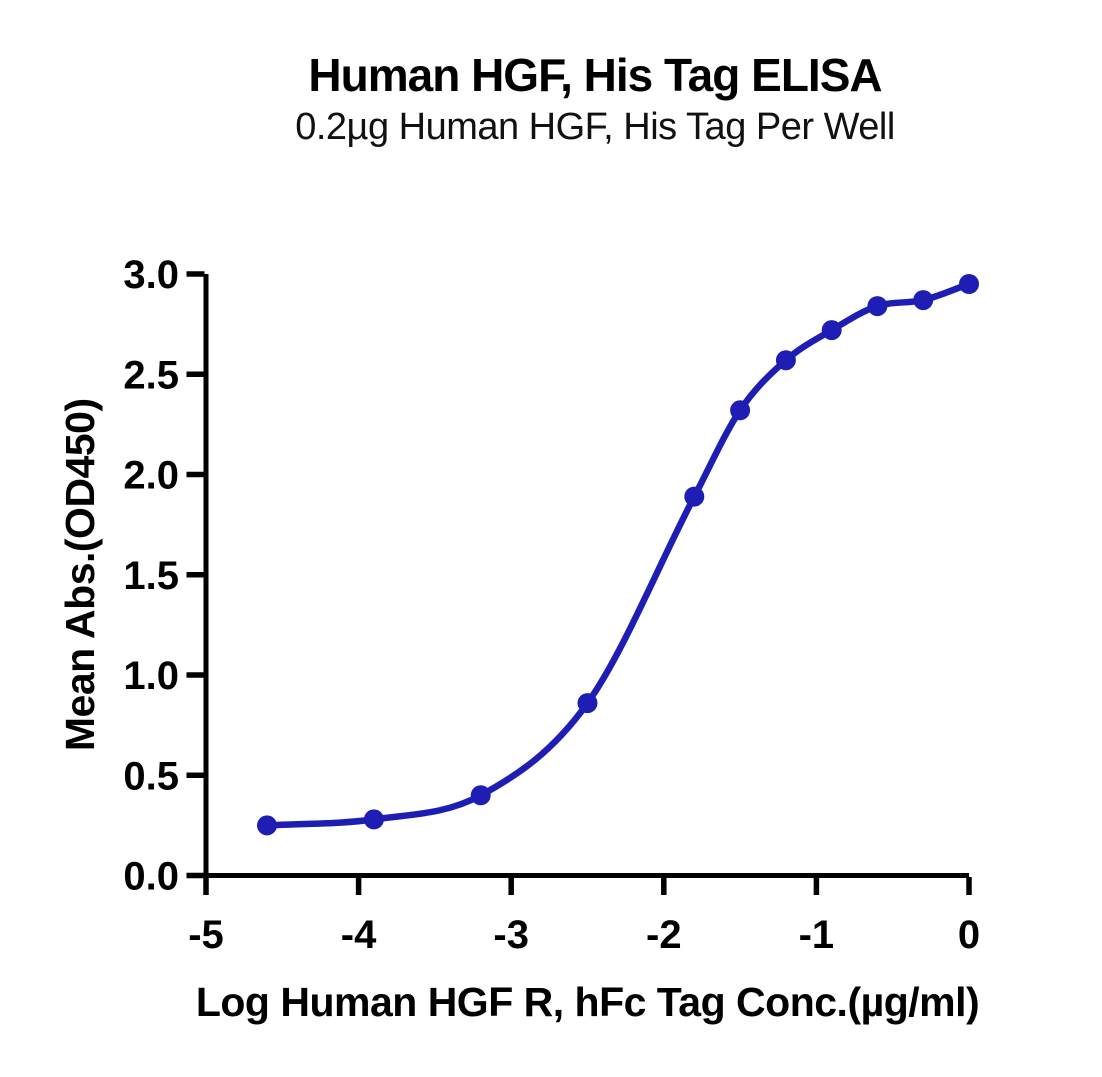 The width and height of the screenshot is (1102, 1077). What do you see at coordinates (151, 877) in the screenshot?
I see `y-tick-label: 0.0` at bounding box center [151, 877].